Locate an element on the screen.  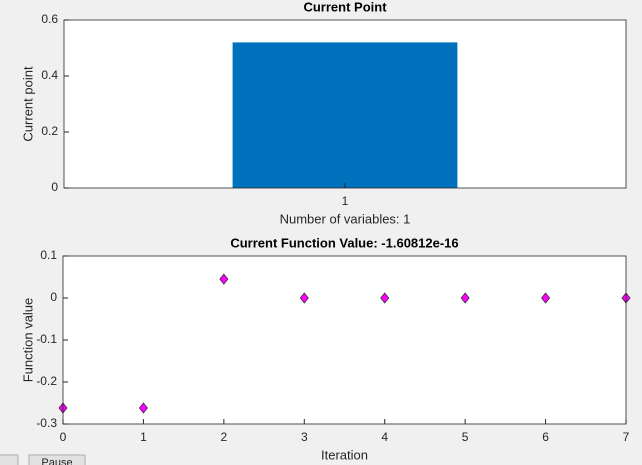
pause-button is located at coordinates (57, 459).